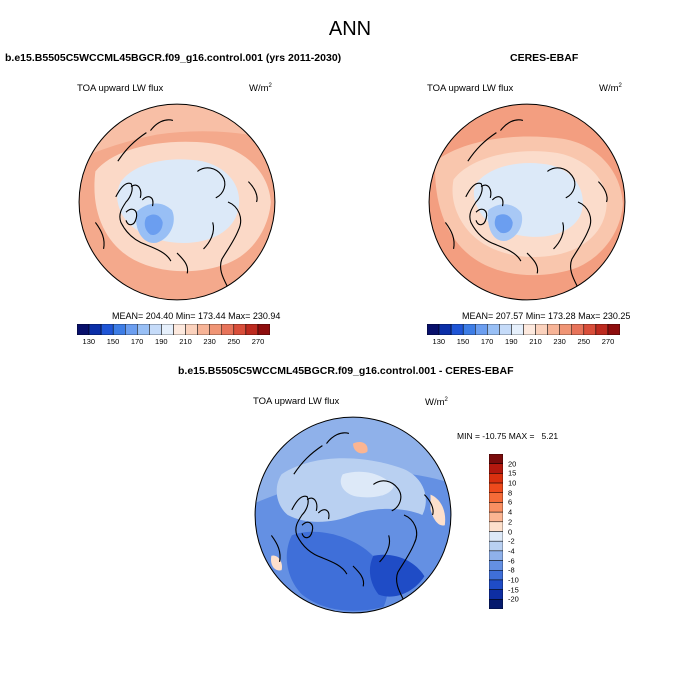 The height and width of the screenshot is (700, 700). I want to click on diff-colorbar, so click(496, 531).